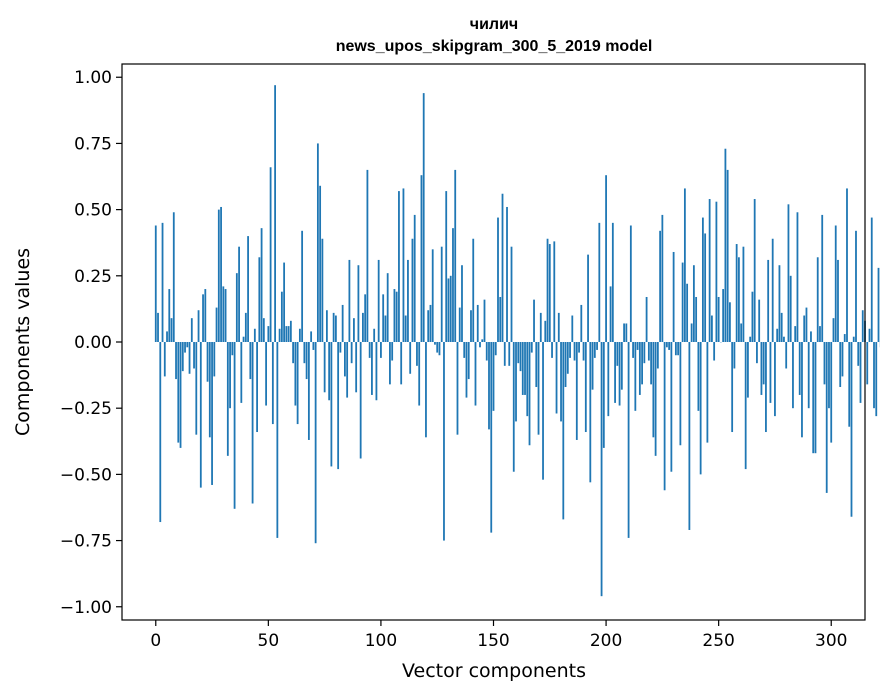 Image resolution: width=880 pixels, height=696 pixels. What do you see at coordinates (381, 641) in the screenshot?
I see `x-tick-label: 100` at bounding box center [381, 641].